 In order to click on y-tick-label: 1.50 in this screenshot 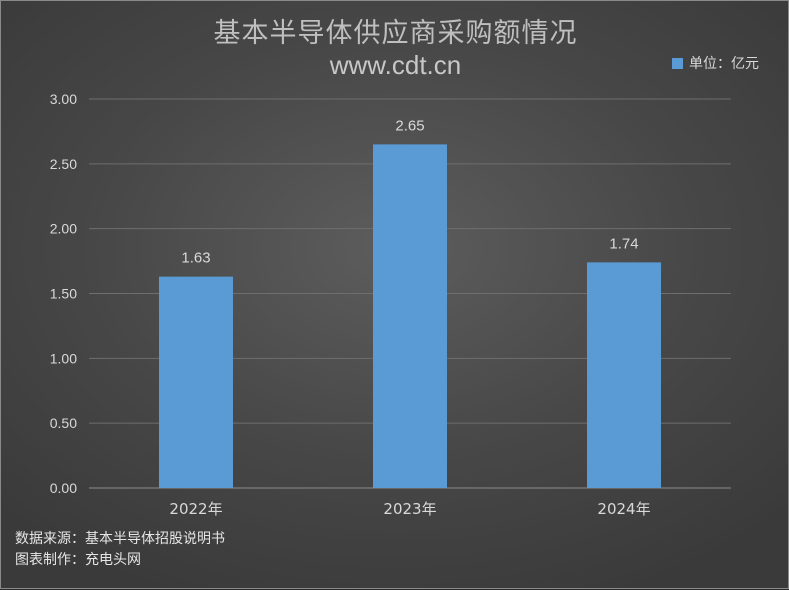, I will do `click(63, 294)`.